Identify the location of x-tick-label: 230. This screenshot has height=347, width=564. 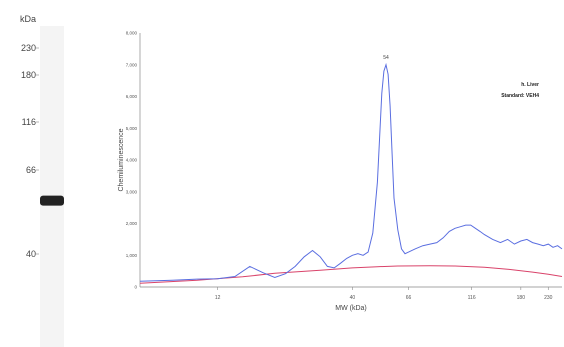
(548, 298).